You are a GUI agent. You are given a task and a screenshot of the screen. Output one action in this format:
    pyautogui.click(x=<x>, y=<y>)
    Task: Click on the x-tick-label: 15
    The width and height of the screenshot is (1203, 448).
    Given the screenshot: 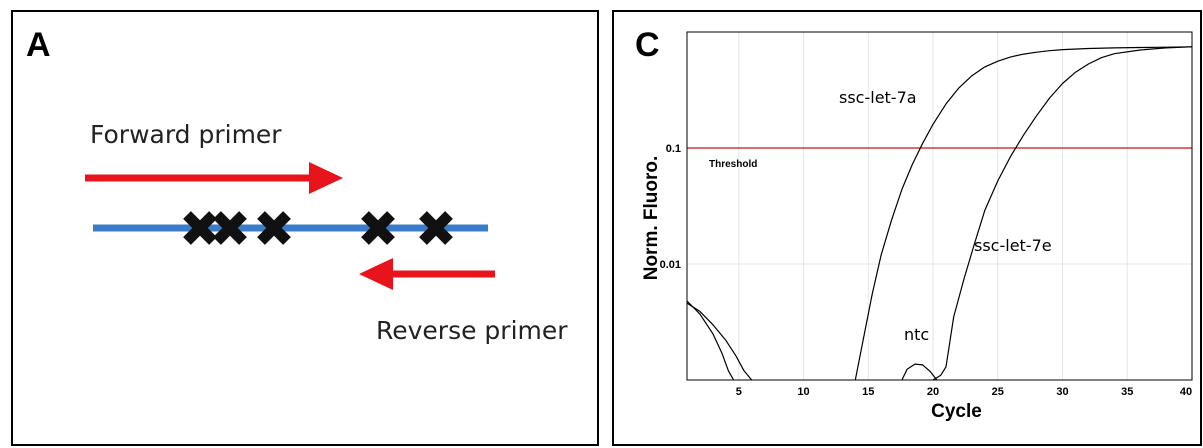 What is the action you would take?
    pyautogui.click(x=868, y=392)
    